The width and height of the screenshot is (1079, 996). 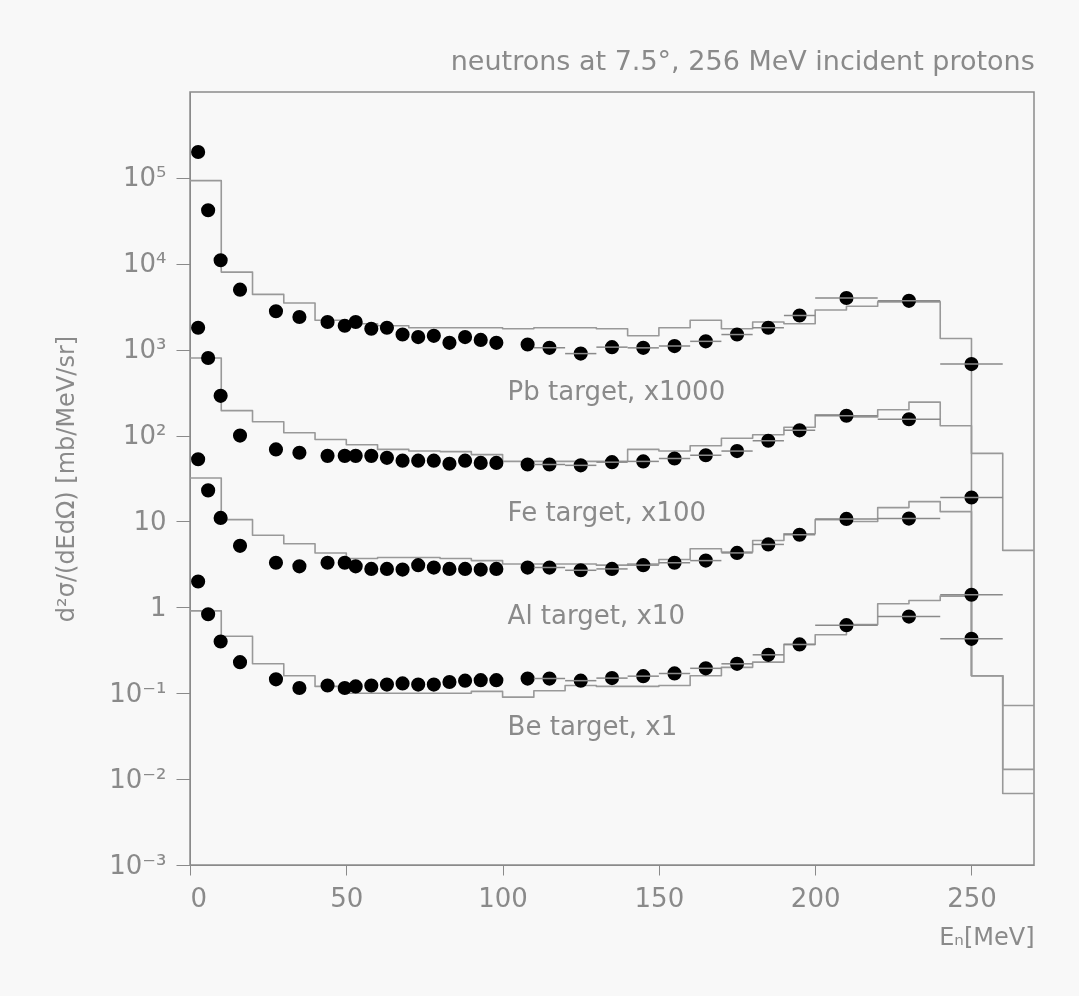 What do you see at coordinates (972, 897) in the screenshot?
I see `x-tick-label: 250` at bounding box center [972, 897].